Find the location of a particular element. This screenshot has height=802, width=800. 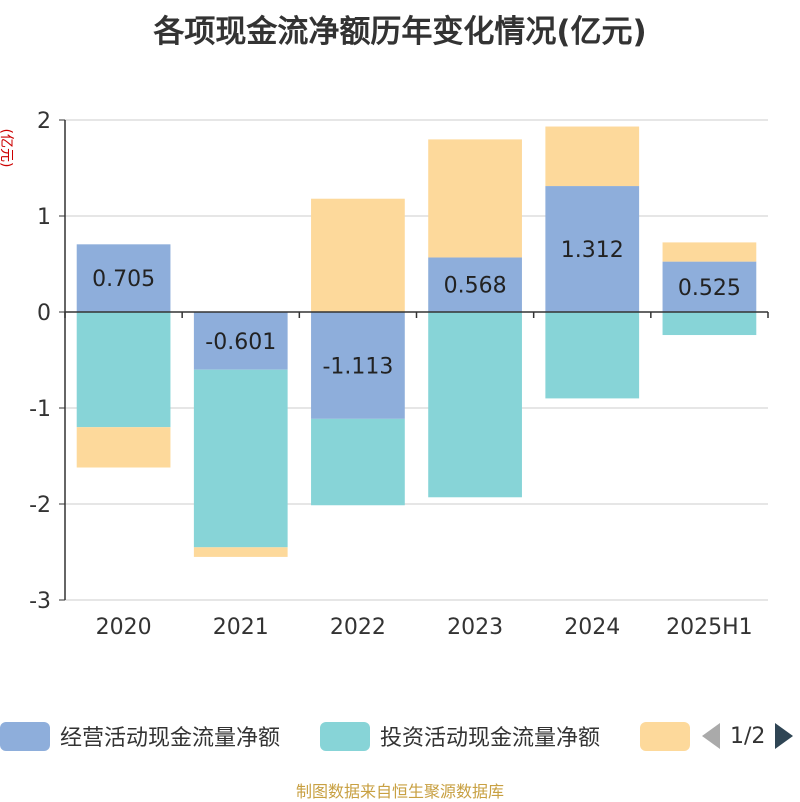

bar-segment-2022-s0 is located at coordinates (358, 365).